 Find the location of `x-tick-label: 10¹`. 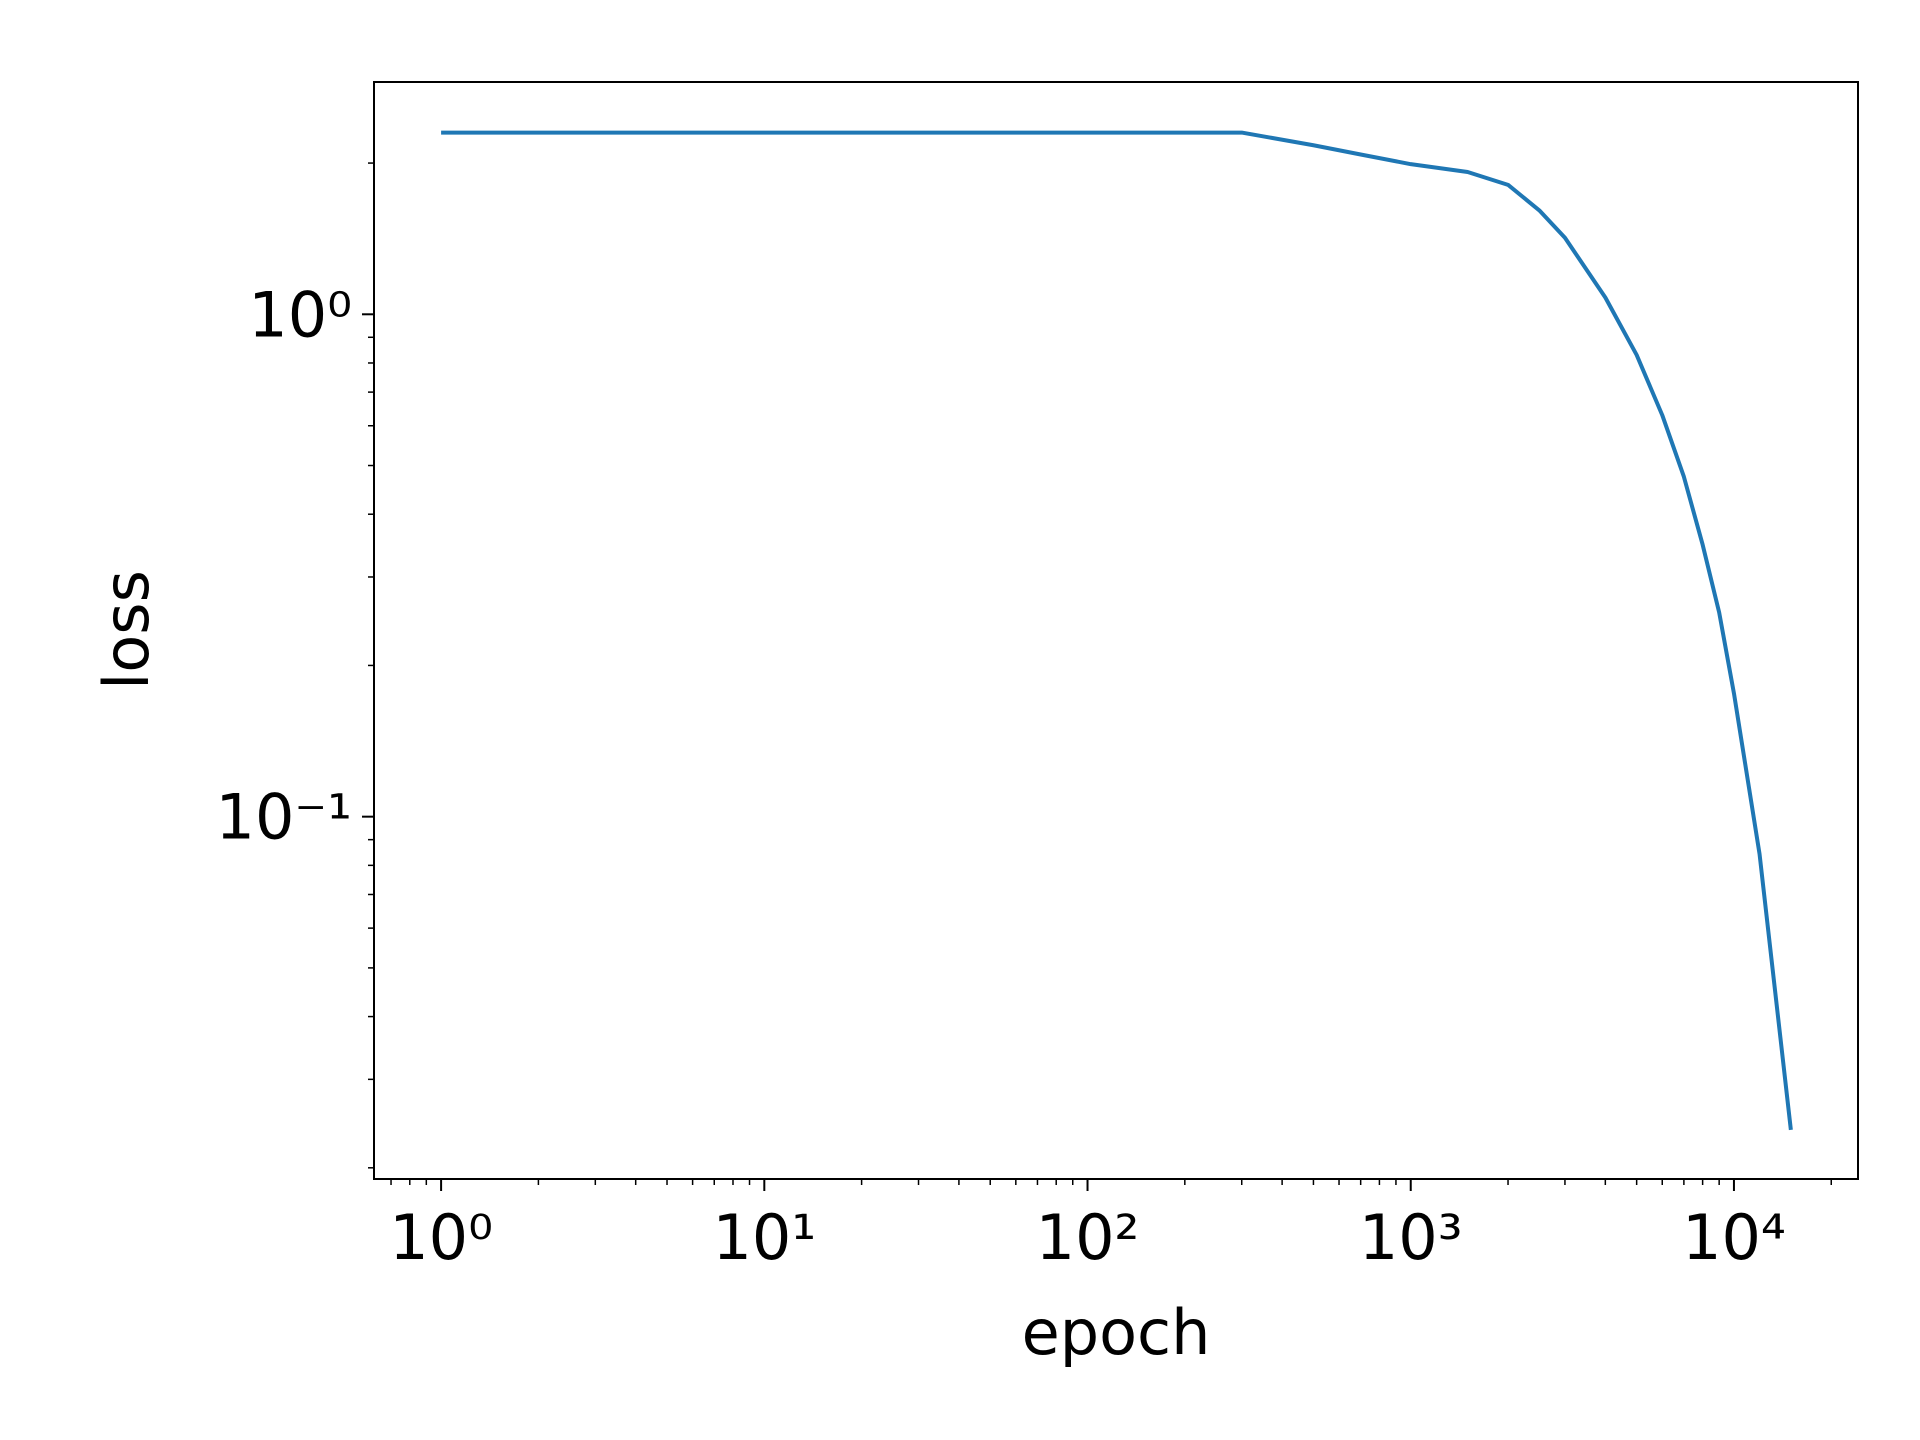

x-tick-label: 10¹ is located at coordinates (764, 1237).